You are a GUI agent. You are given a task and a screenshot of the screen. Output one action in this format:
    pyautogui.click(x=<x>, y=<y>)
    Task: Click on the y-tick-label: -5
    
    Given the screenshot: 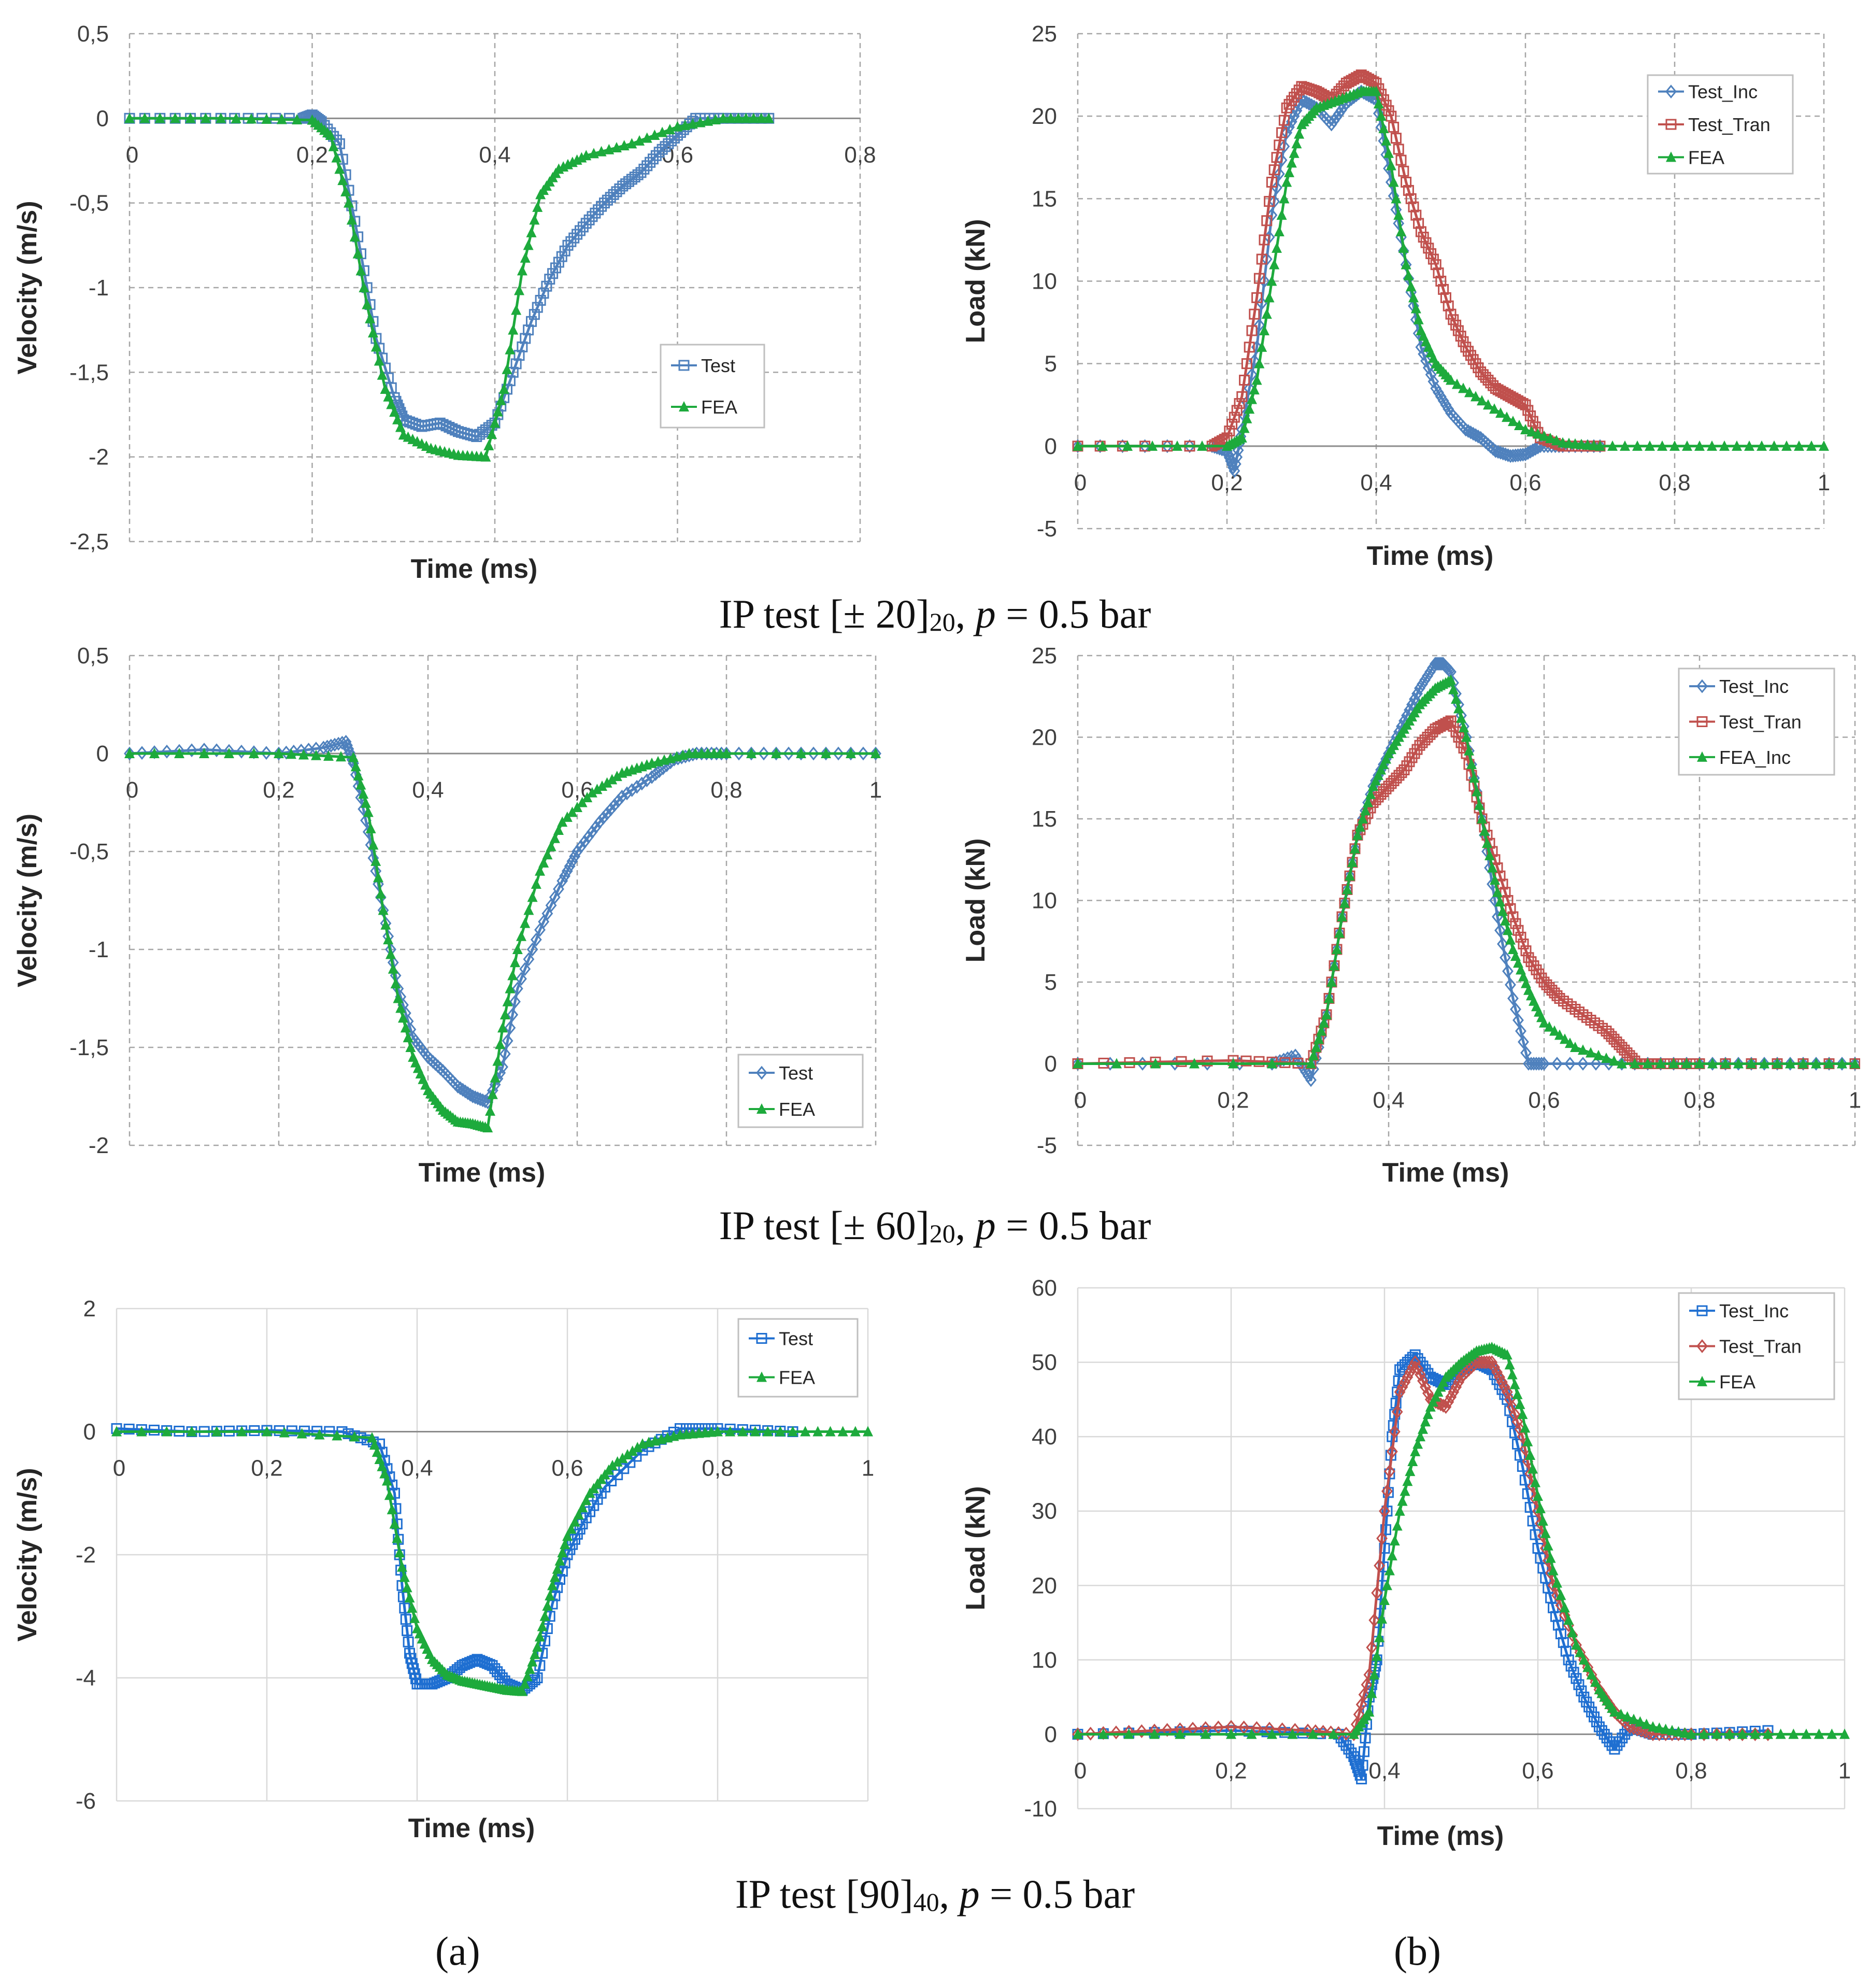 What is the action you would take?
    pyautogui.click(x=1047, y=1145)
    